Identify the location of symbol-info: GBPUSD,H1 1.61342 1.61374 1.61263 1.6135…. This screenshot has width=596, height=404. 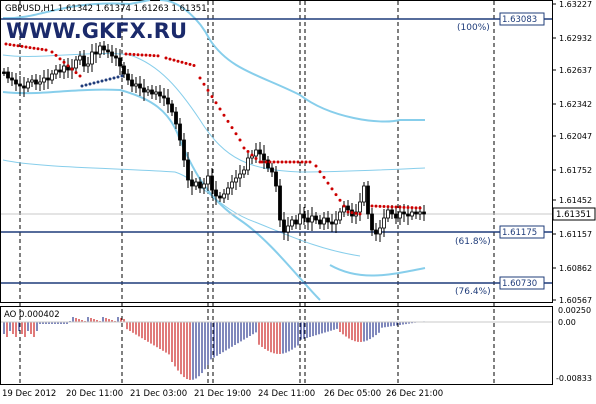
(106, 9).